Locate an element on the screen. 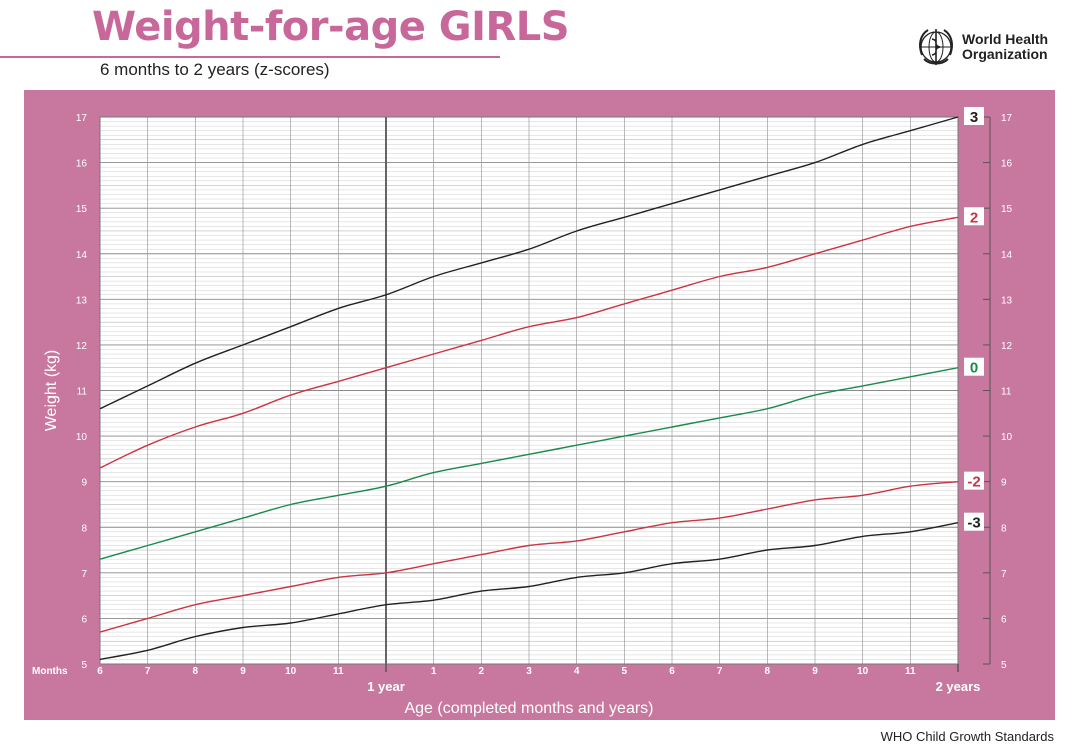 Image resolution: width=1080 pixels, height=750 pixels. y-tick-label-left: 12 is located at coordinates (82, 346).